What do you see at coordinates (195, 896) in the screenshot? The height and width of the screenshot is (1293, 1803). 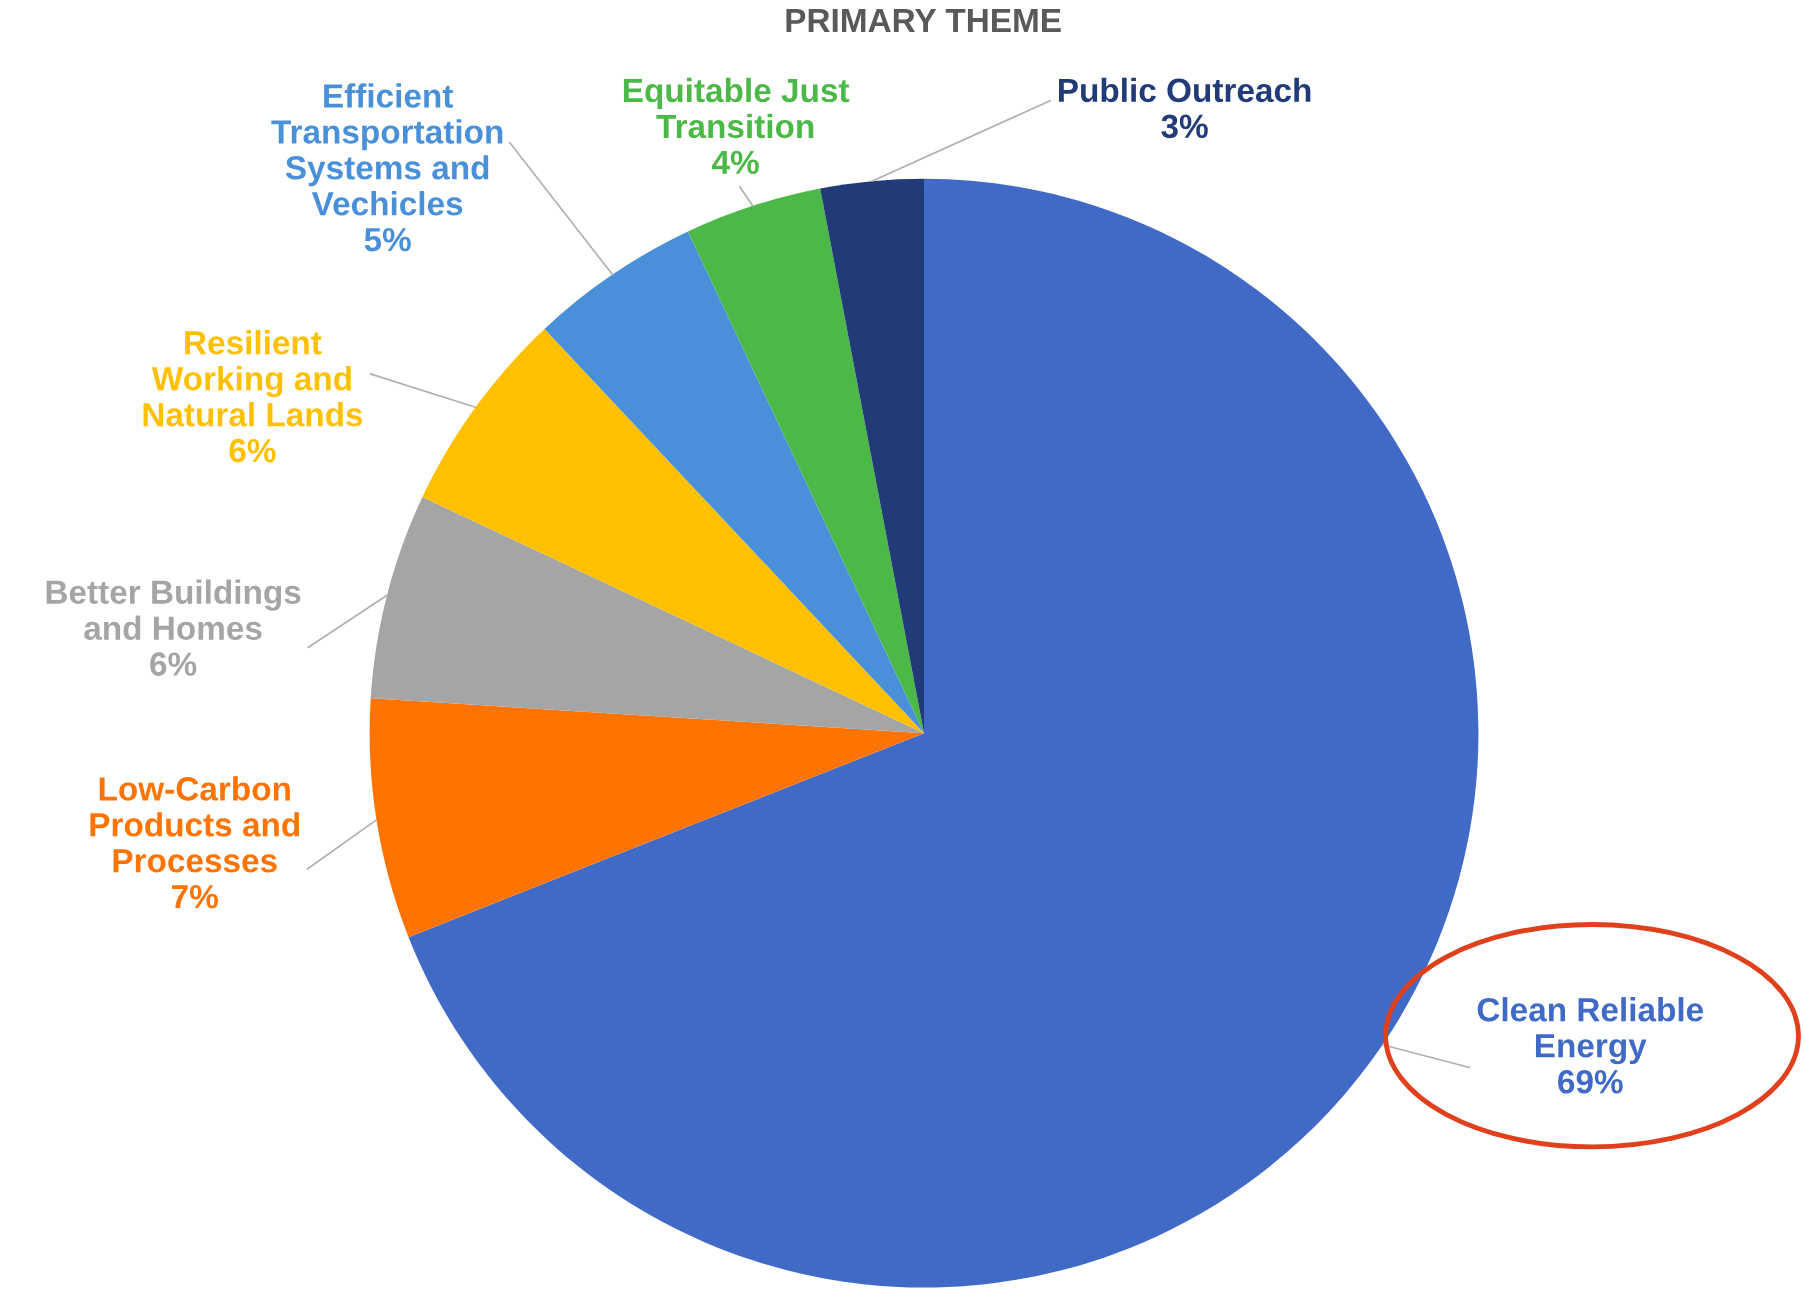 I see `data-label: 7%` at bounding box center [195, 896].